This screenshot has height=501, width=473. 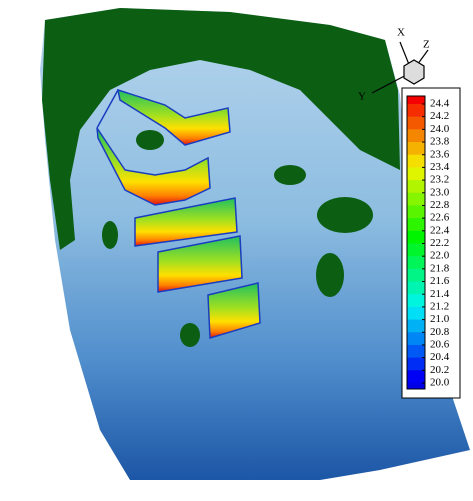 I want to click on colorbar-label: 22.0, so click(x=440, y=256).